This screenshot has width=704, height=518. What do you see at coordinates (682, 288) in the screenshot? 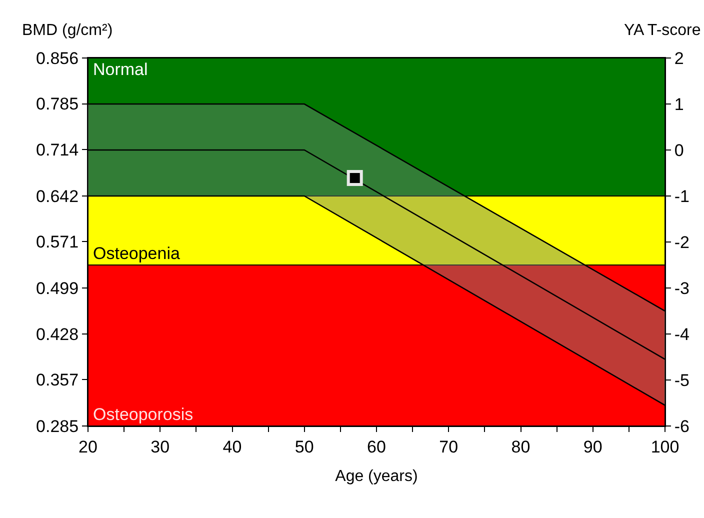
I see `y2-tick-label: -3` at bounding box center [682, 288].